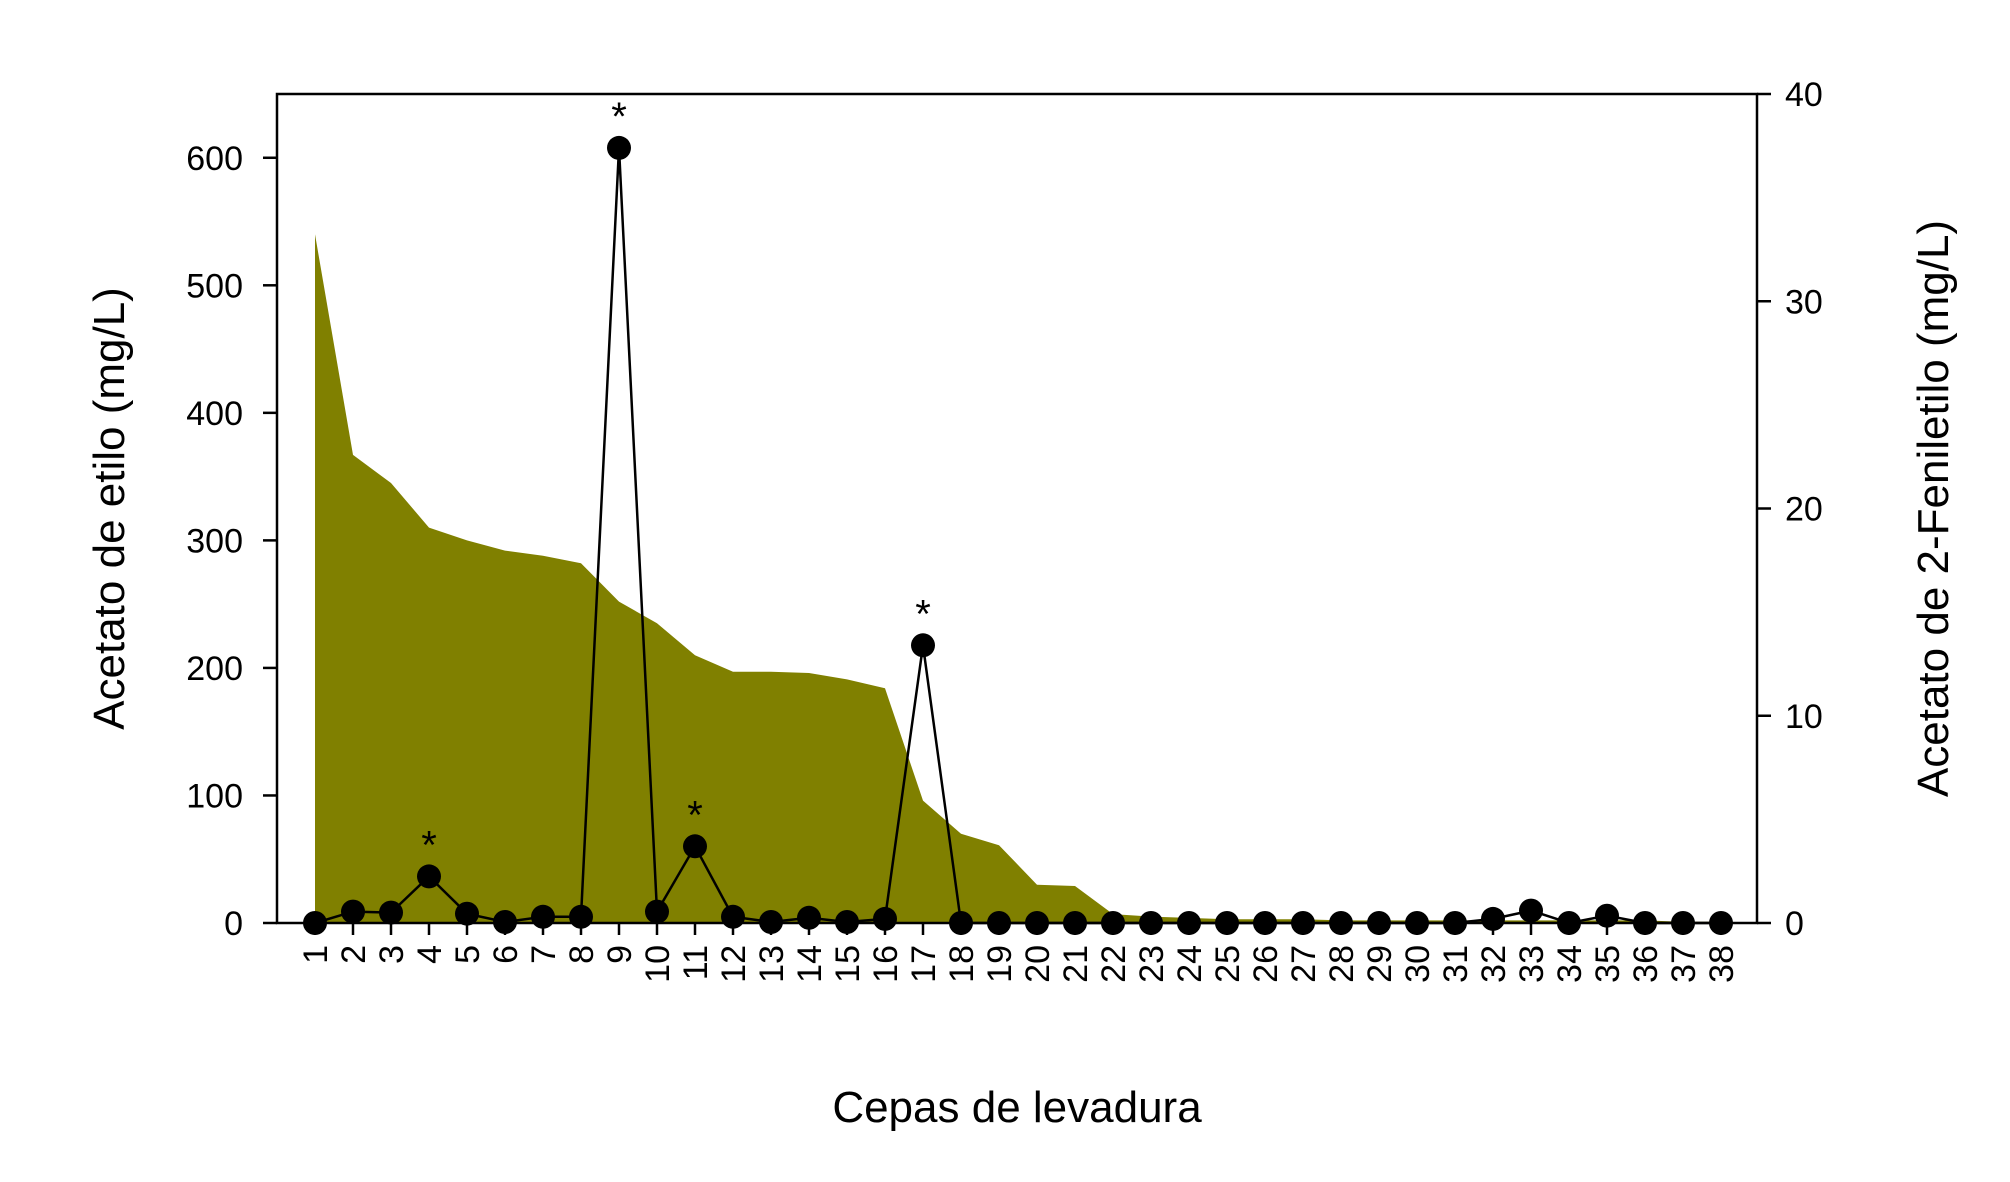  Describe the element at coordinates (1038, 964) in the screenshot. I see `x-tick-label-20: 20` at that location.